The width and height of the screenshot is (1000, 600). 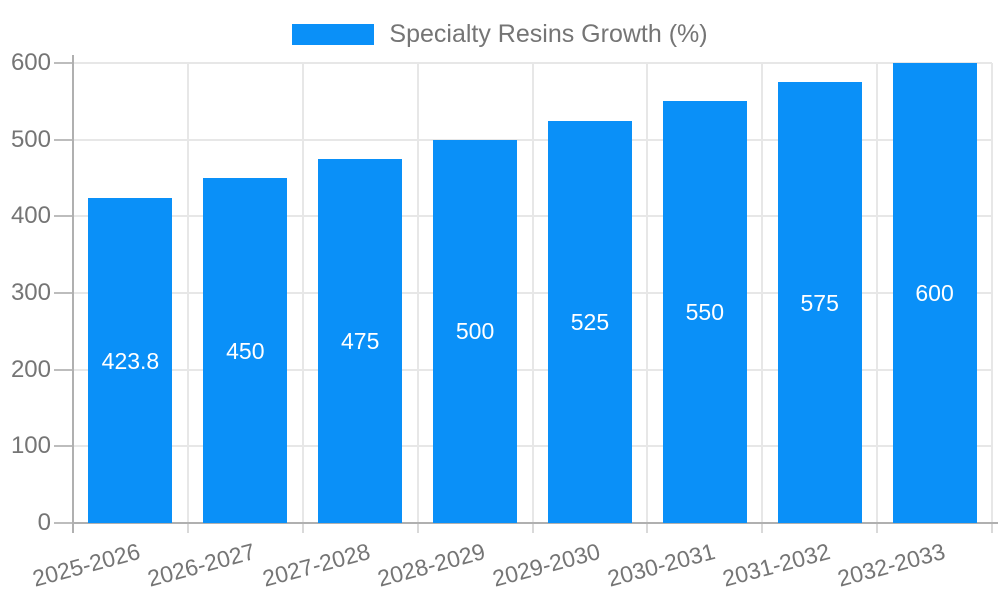 I want to click on legend-label: Specialty Resins Growth (%), so click(x=548, y=34).